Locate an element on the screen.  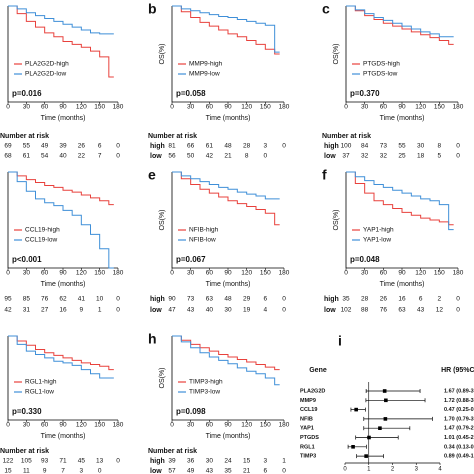
risk-count: 48 is located at coordinates (228, 299).